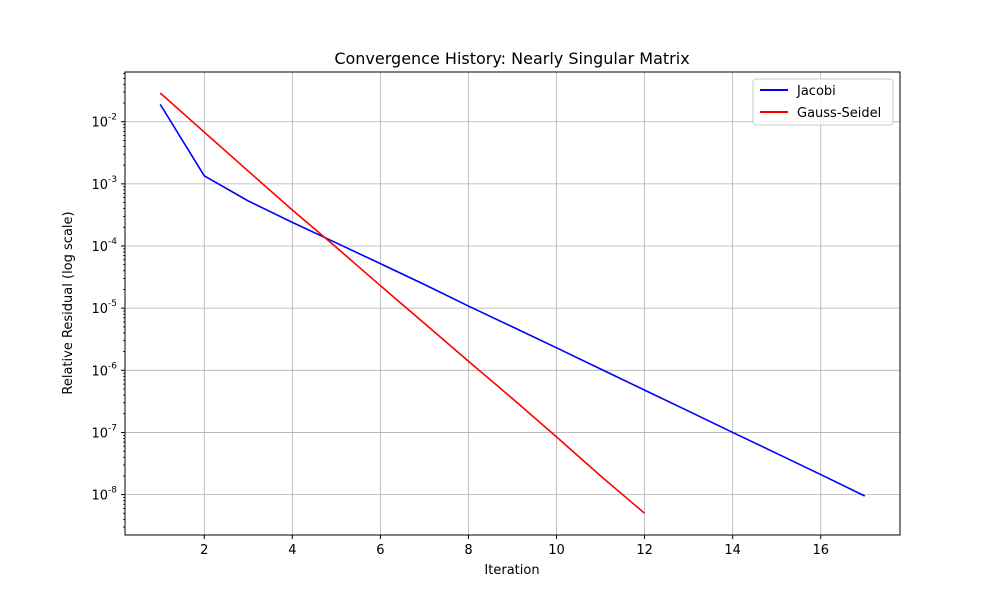 Image resolution: width=1000 pixels, height=600 pixels. Describe the element at coordinates (380, 550) in the screenshot. I see `x-tick-label: 6` at that location.